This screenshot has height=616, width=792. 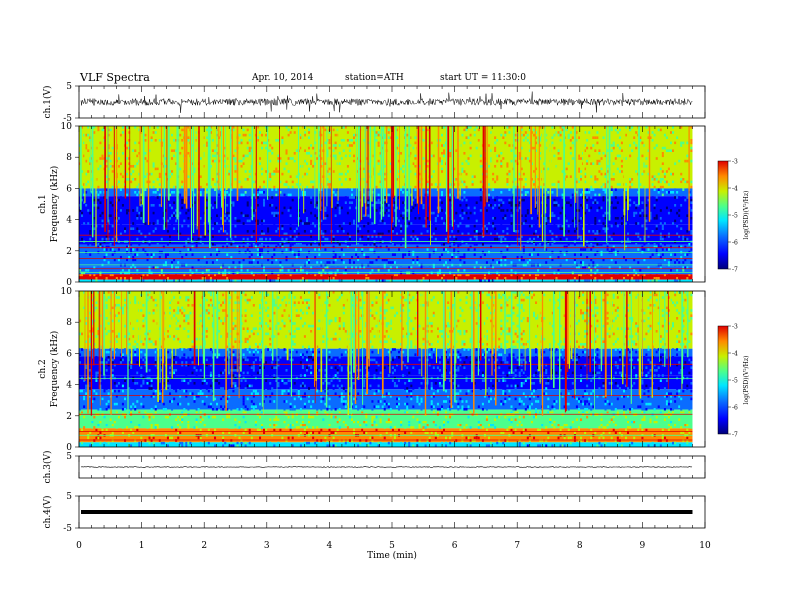 What do you see at coordinates (735, 162) in the screenshot?
I see `ch1-spec-colorbar-tick: -3` at bounding box center [735, 162].